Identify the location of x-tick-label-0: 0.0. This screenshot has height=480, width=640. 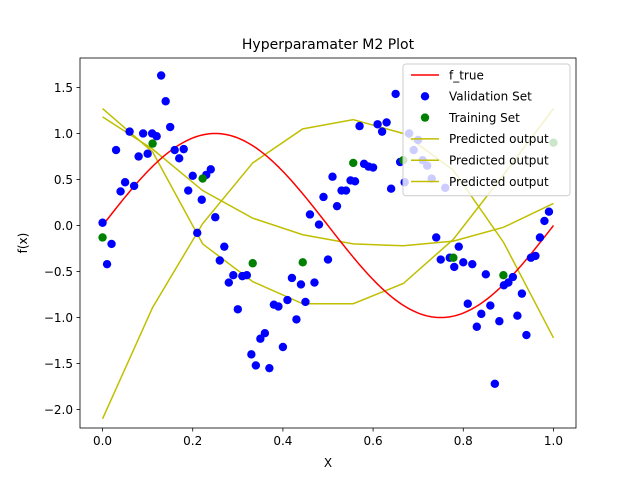
(102, 441).